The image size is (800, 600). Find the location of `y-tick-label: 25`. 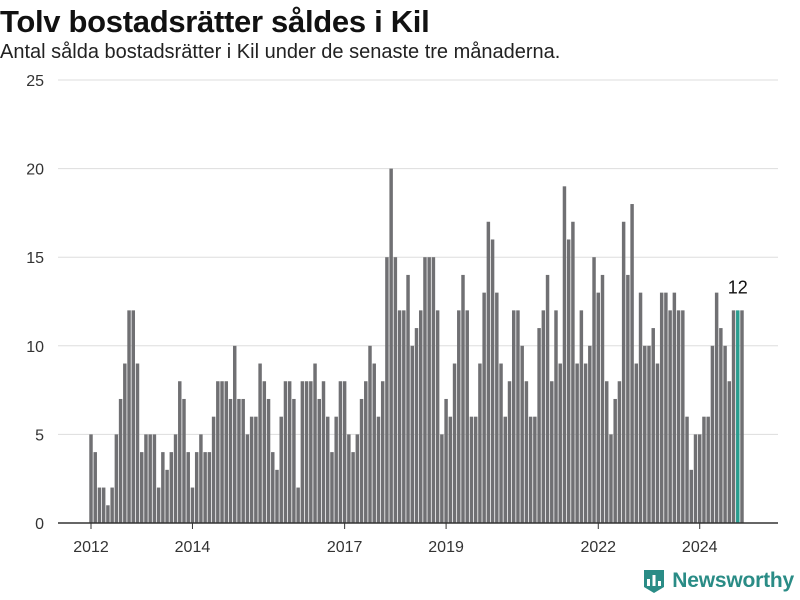

y-tick-label: 25 is located at coordinates (35, 81).